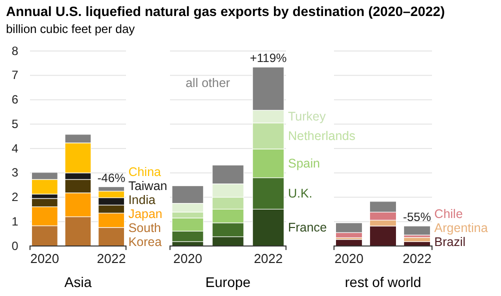 This screenshot has width=501, height=296. What do you see at coordinates (417, 217) in the screenshot?
I see `annotation: -55%` at bounding box center [417, 217].